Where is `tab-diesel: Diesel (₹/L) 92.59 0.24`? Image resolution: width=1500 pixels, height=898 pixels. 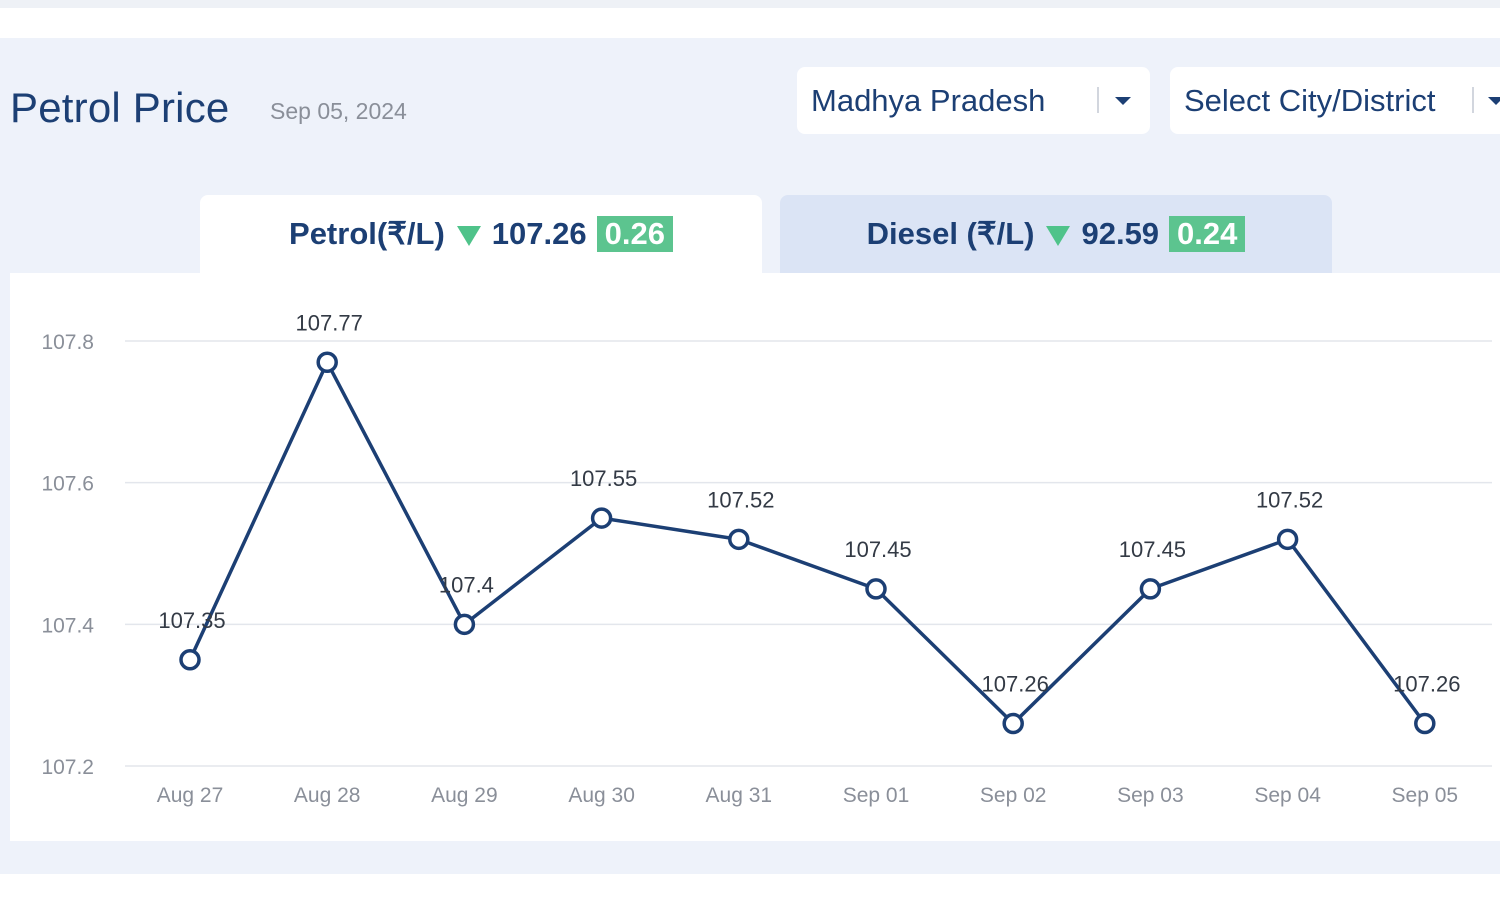
tab-diesel: Diesel (₹/L) 92.59 0.24 is located at coordinates (1056, 234).